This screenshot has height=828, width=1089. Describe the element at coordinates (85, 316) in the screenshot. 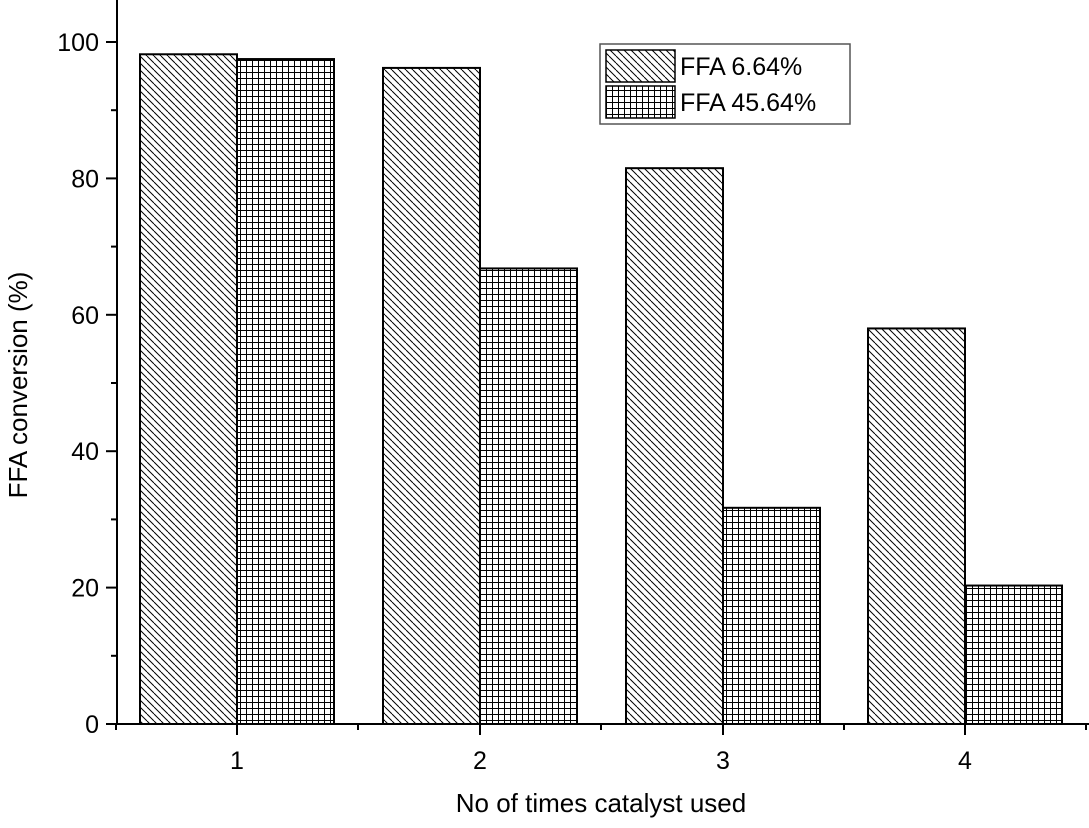

I see `y-tick-label: 60` at that location.